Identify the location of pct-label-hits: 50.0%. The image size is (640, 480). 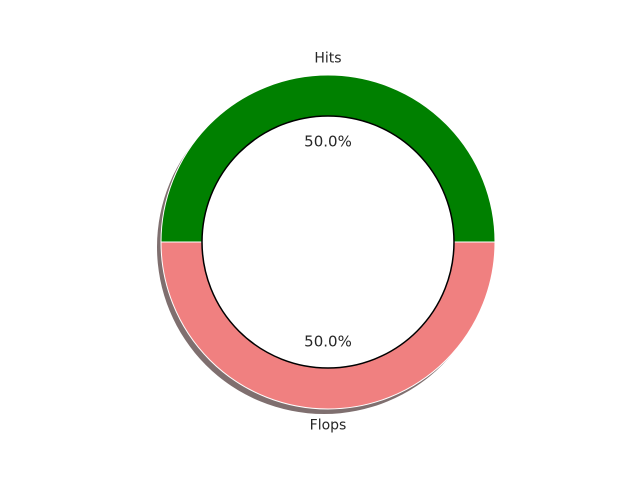
(328, 141).